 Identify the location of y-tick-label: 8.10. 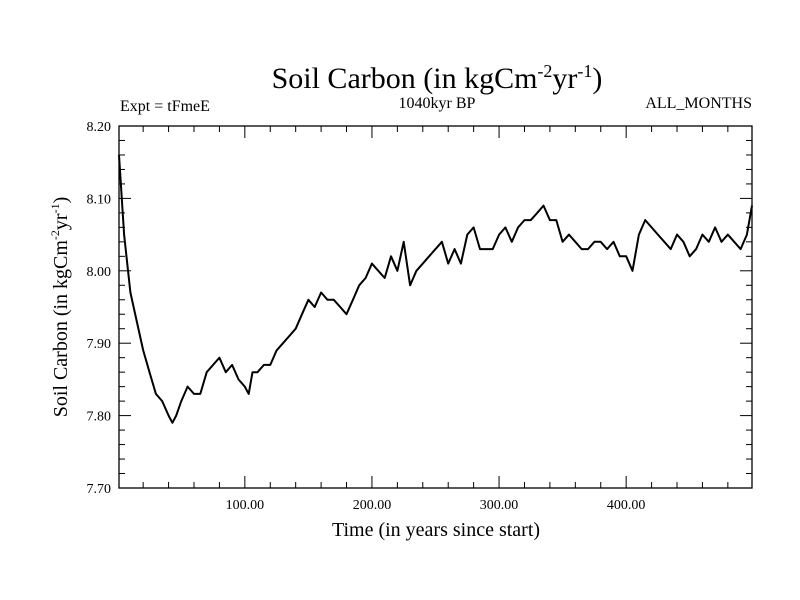
(99, 199).